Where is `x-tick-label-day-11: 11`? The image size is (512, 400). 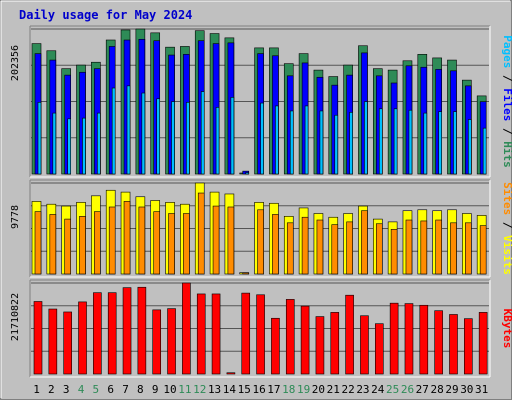 x-tick-label-day-11: 11 is located at coordinates (184, 389).